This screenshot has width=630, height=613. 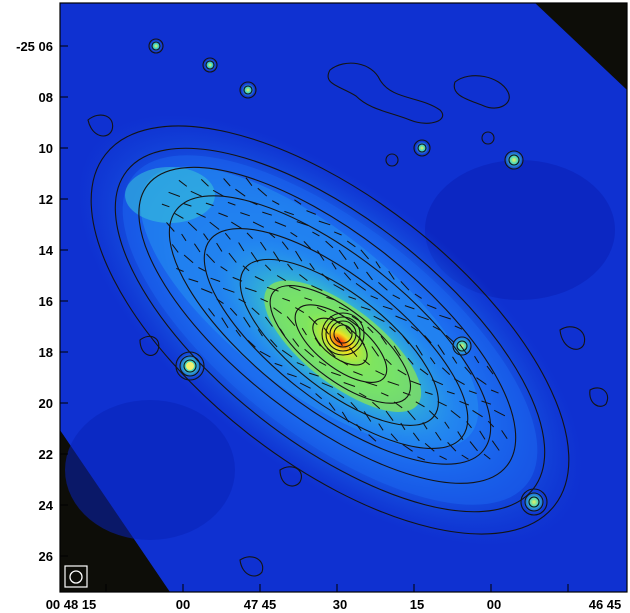 What do you see at coordinates (46, 148) in the screenshot?
I see `y-tick-label: 10` at bounding box center [46, 148].